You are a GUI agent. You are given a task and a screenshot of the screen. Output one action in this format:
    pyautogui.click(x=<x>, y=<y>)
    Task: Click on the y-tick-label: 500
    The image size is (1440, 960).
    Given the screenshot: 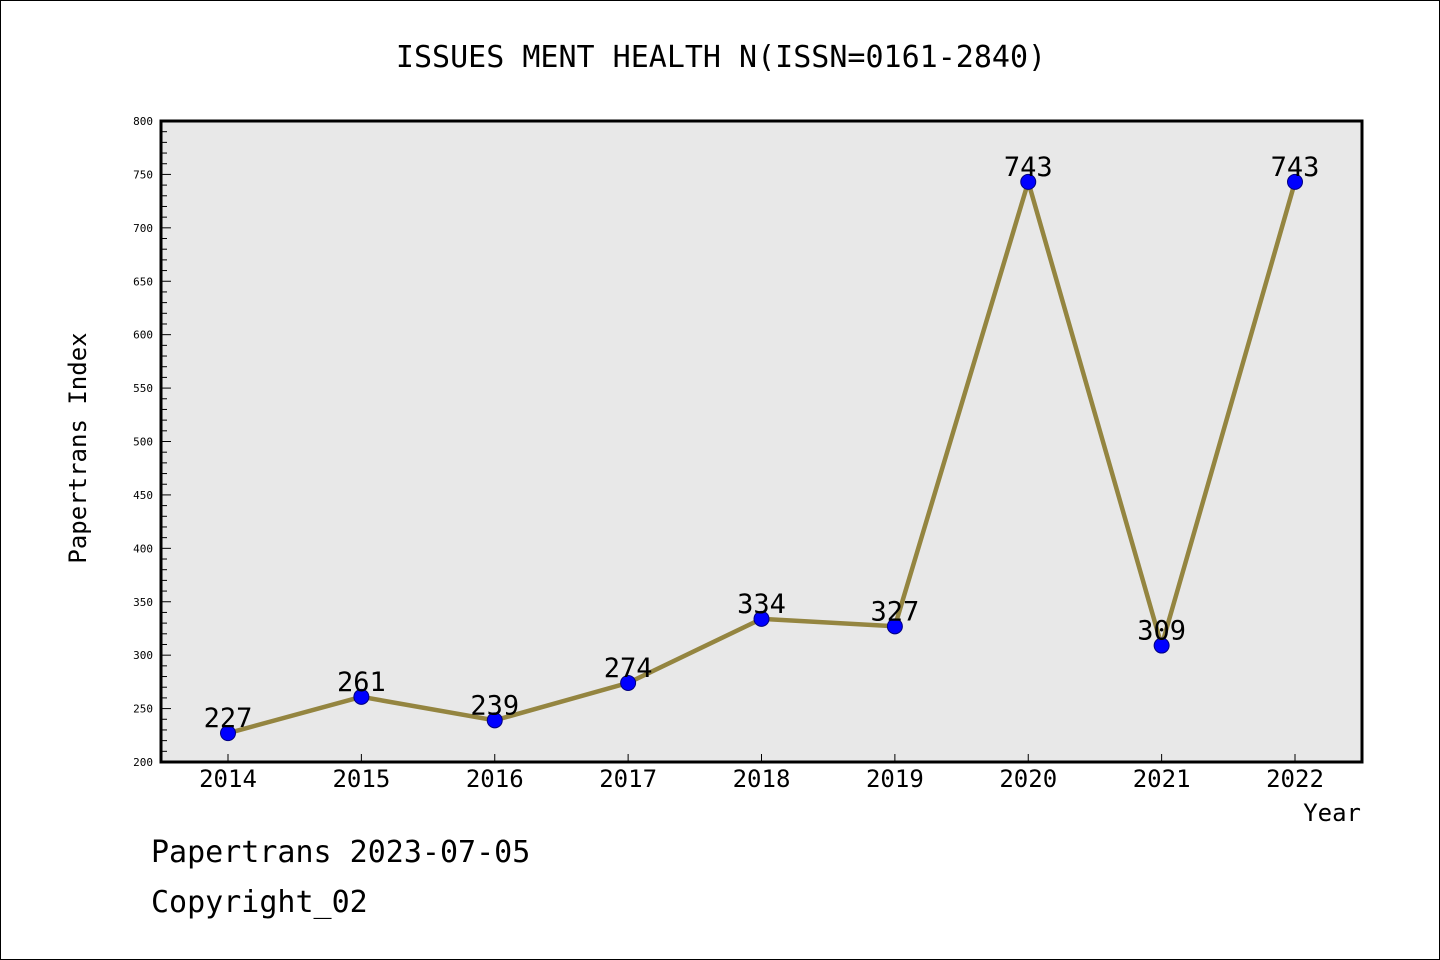 What is the action you would take?
    pyautogui.click(x=143, y=442)
    